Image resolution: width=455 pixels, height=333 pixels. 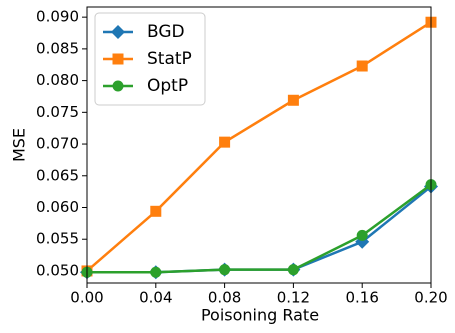 I want to click on y-tick-label: 0.080, so click(x=57, y=80).